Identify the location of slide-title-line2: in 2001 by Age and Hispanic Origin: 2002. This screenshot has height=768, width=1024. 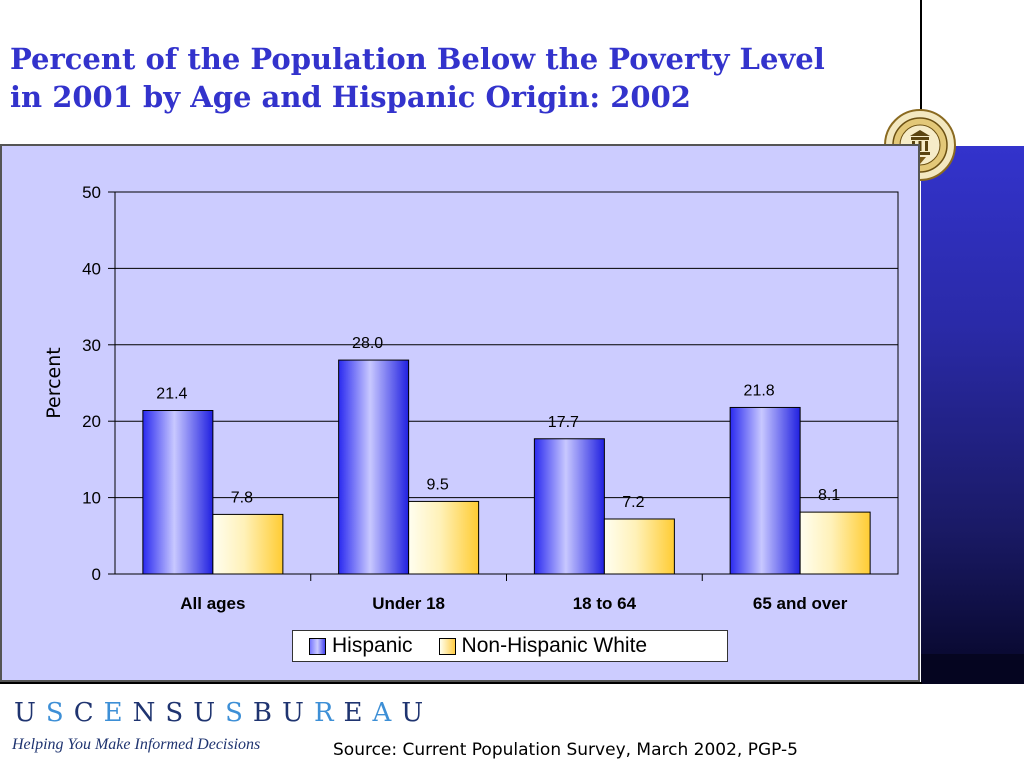
(350, 97).